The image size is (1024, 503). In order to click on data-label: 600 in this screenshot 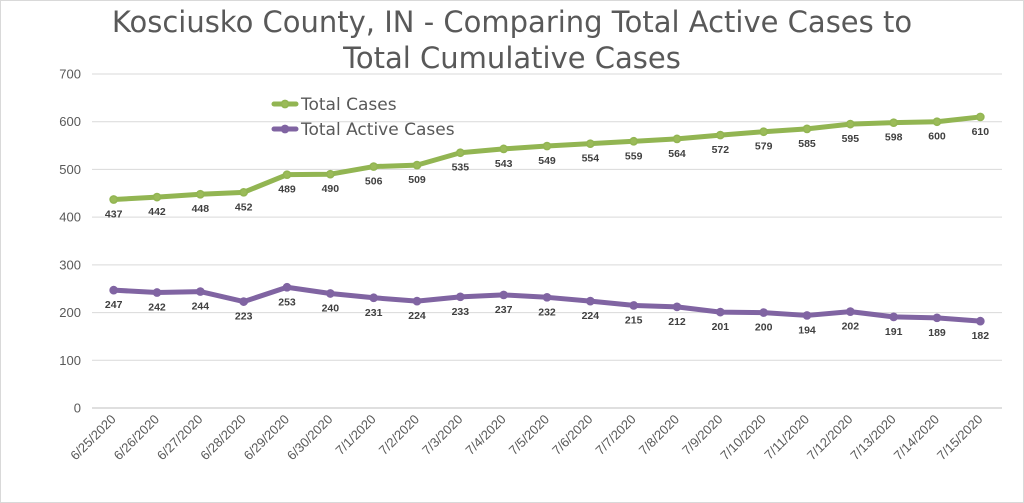, I will do `click(937, 137)`.